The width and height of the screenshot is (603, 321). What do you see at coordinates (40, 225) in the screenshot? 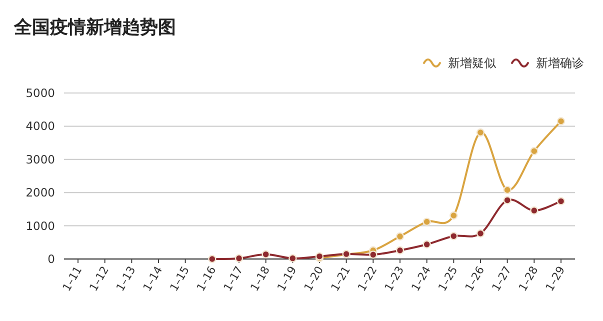
I see `y-tick-label: 1000` at bounding box center [40, 225].